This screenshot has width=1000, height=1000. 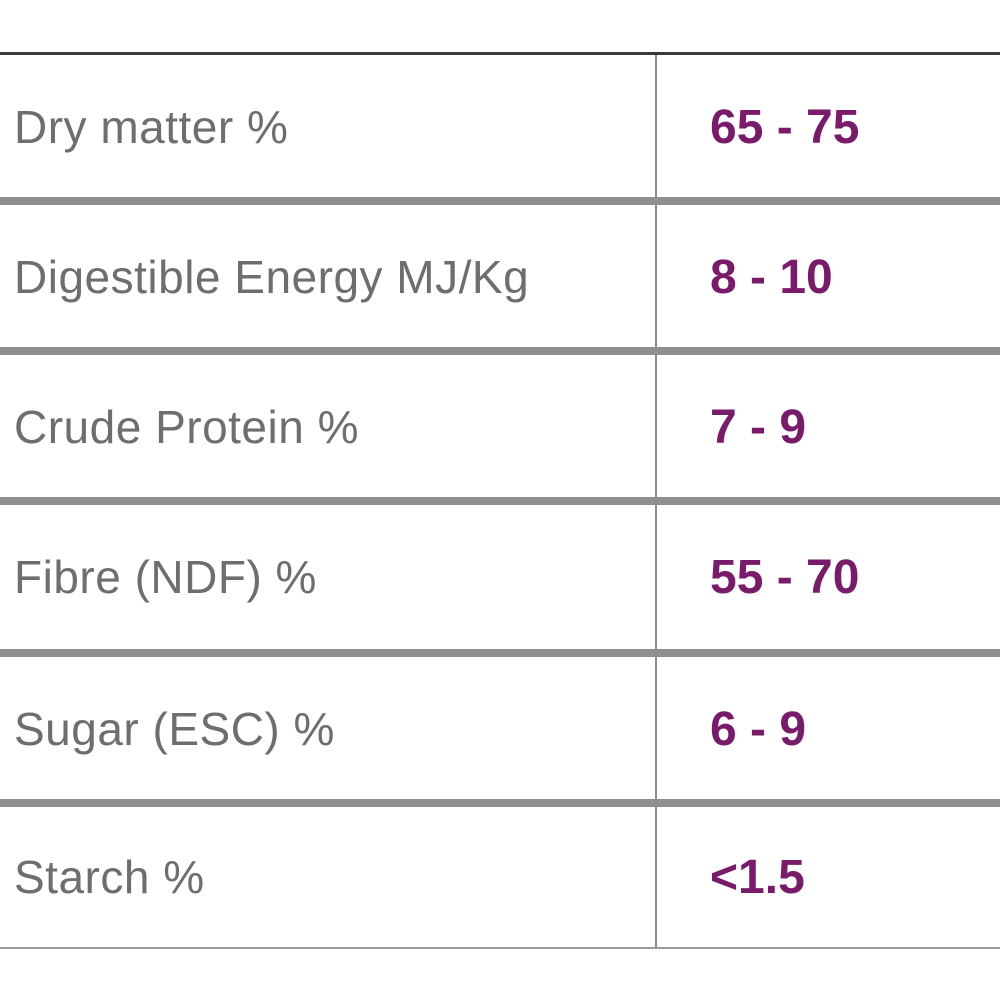 I want to click on table-row: Starch % <1.5, so click(x=500, y=877).